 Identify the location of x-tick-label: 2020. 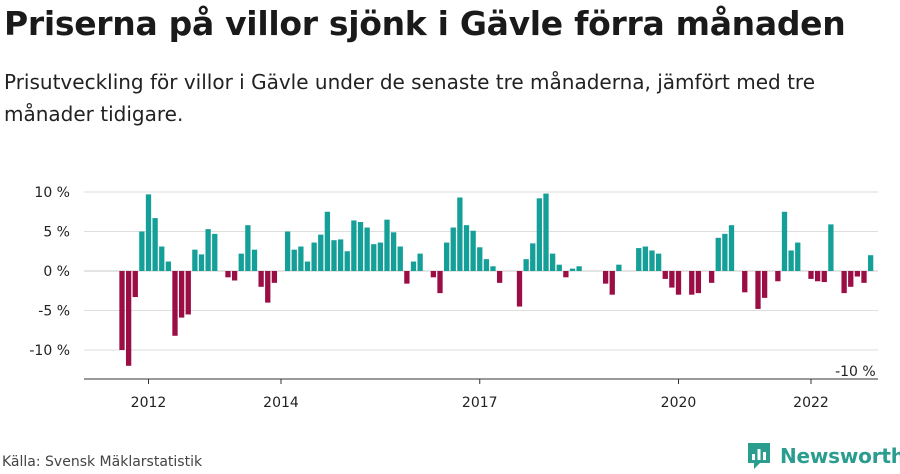
(679, 403).